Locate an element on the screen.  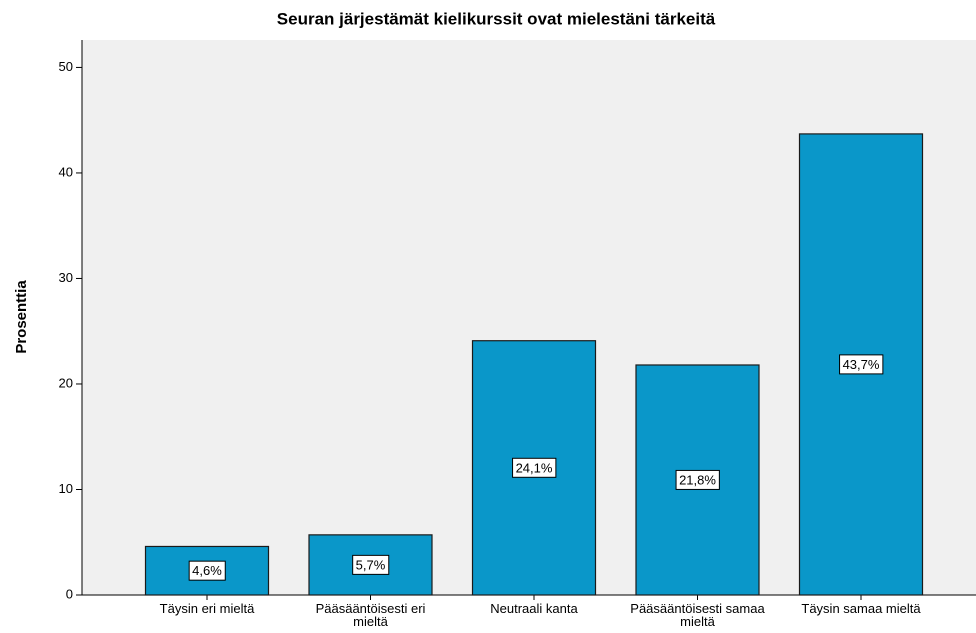
value-label: 4,6% is located at coordinates (207, 570).